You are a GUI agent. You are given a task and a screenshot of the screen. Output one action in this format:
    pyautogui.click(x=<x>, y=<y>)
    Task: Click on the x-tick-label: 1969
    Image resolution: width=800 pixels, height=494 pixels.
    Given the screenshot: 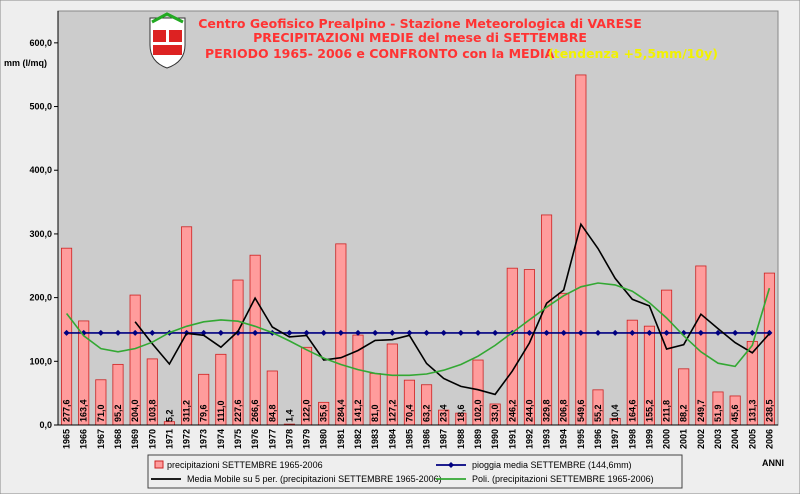 What is the action you would take?
    pyautogui.click(x=135, y=439)
    